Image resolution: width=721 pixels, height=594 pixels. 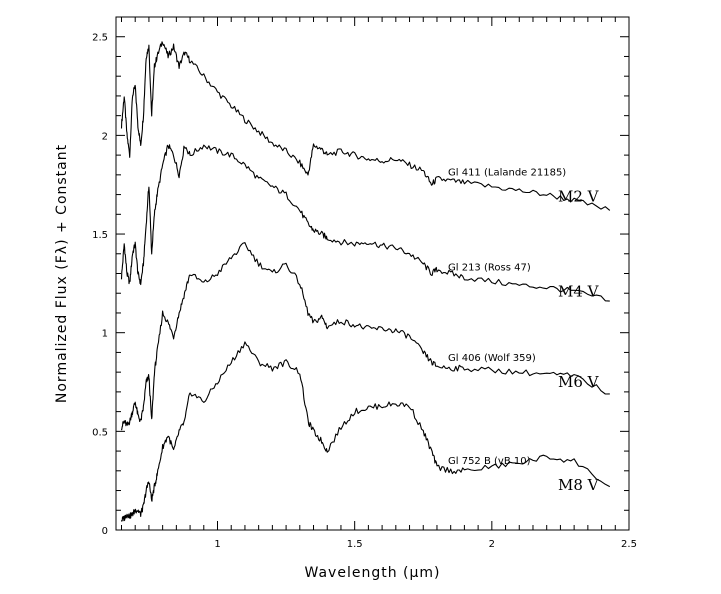 I want to click on y-tick-label: 0.5, so click(x=100, y=432).